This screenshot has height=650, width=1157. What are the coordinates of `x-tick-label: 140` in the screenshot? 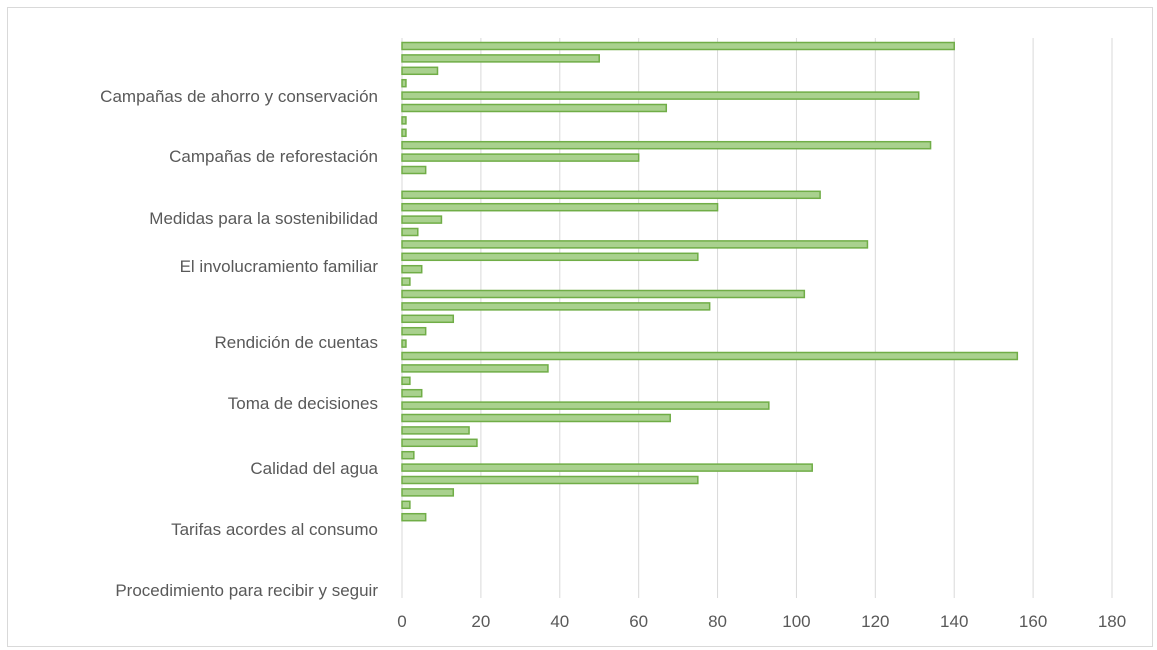 It's located at (954, 621).